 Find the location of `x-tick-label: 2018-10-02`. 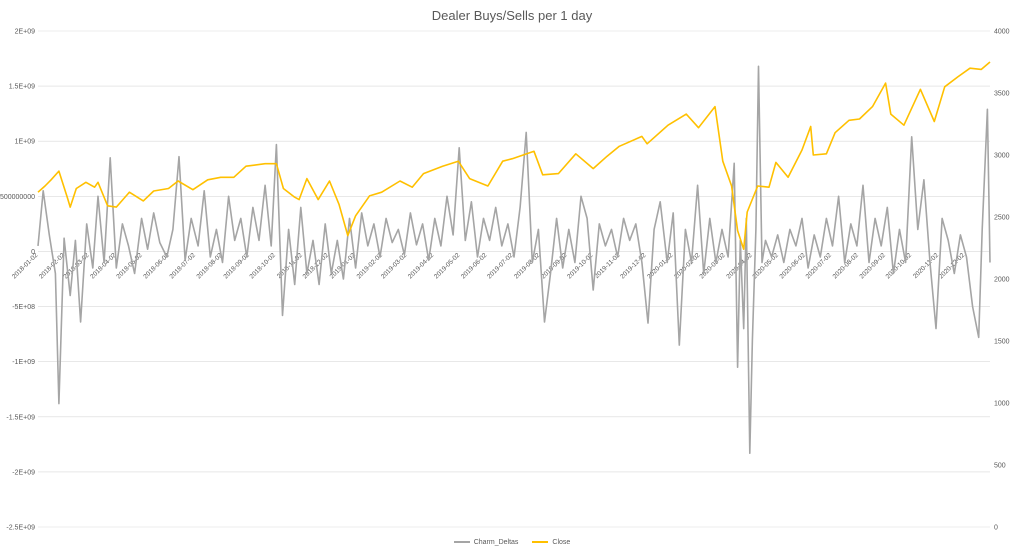

x-tick-label: 2018-10-02 is located at coordinates (263, 266).